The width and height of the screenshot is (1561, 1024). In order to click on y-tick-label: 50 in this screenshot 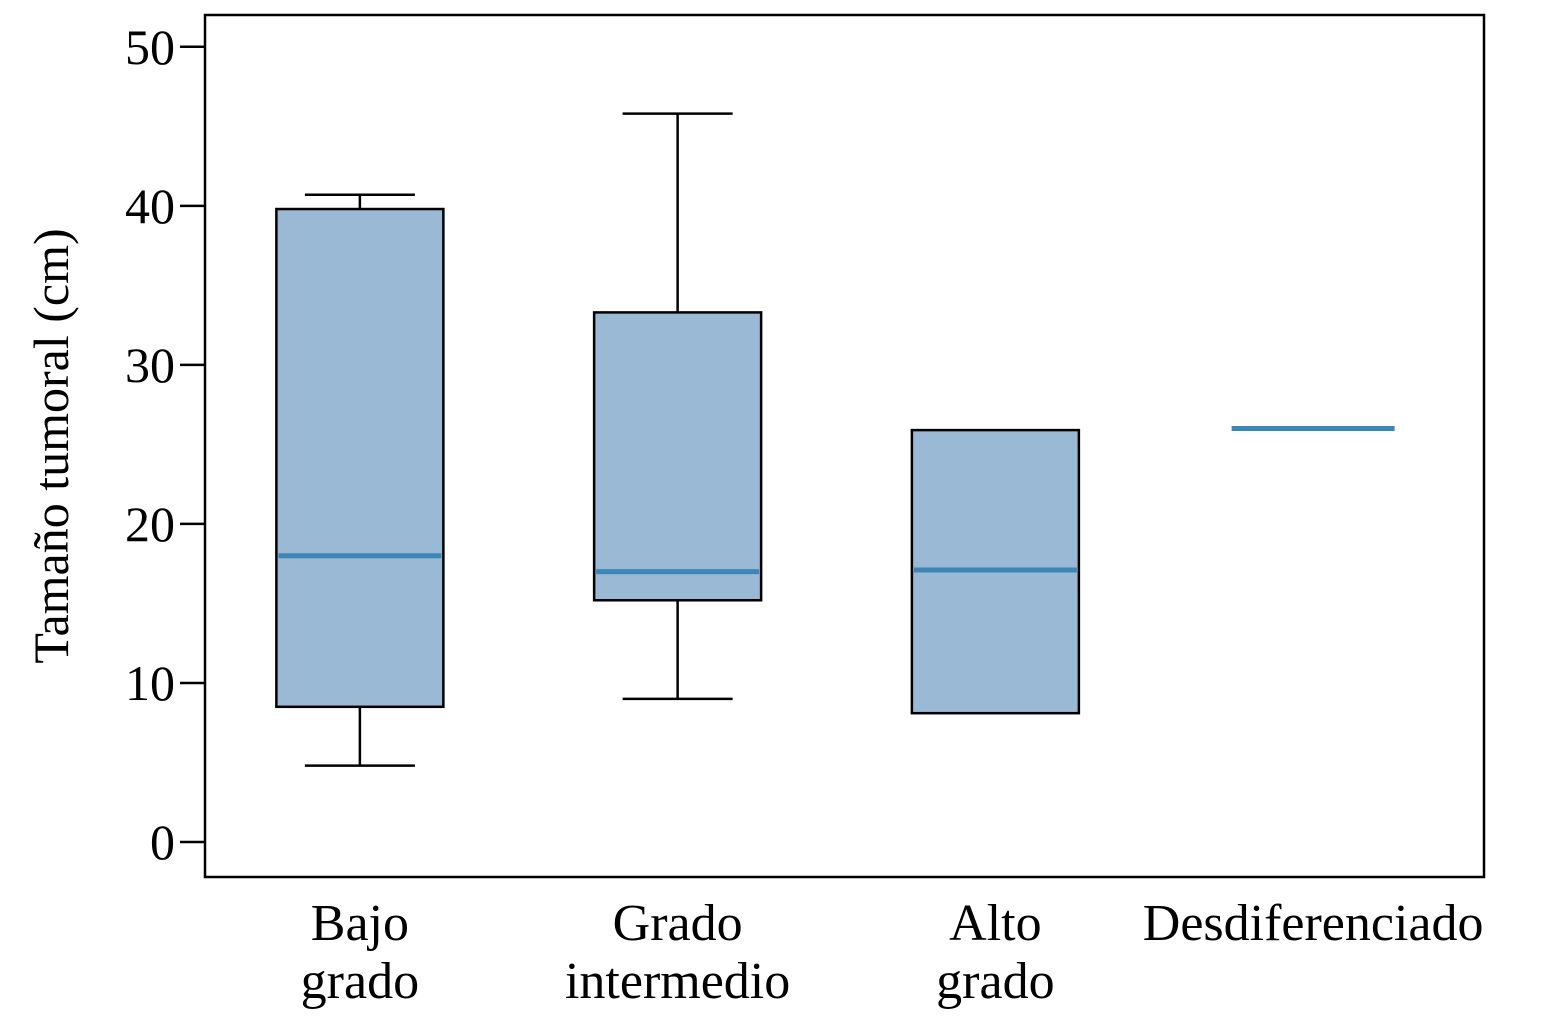, I will do `click(150, 47)`.